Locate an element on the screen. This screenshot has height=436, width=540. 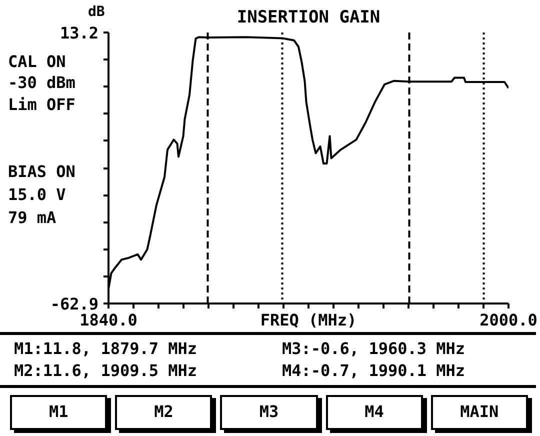
text: M3 is located at coordinates (269, 412).